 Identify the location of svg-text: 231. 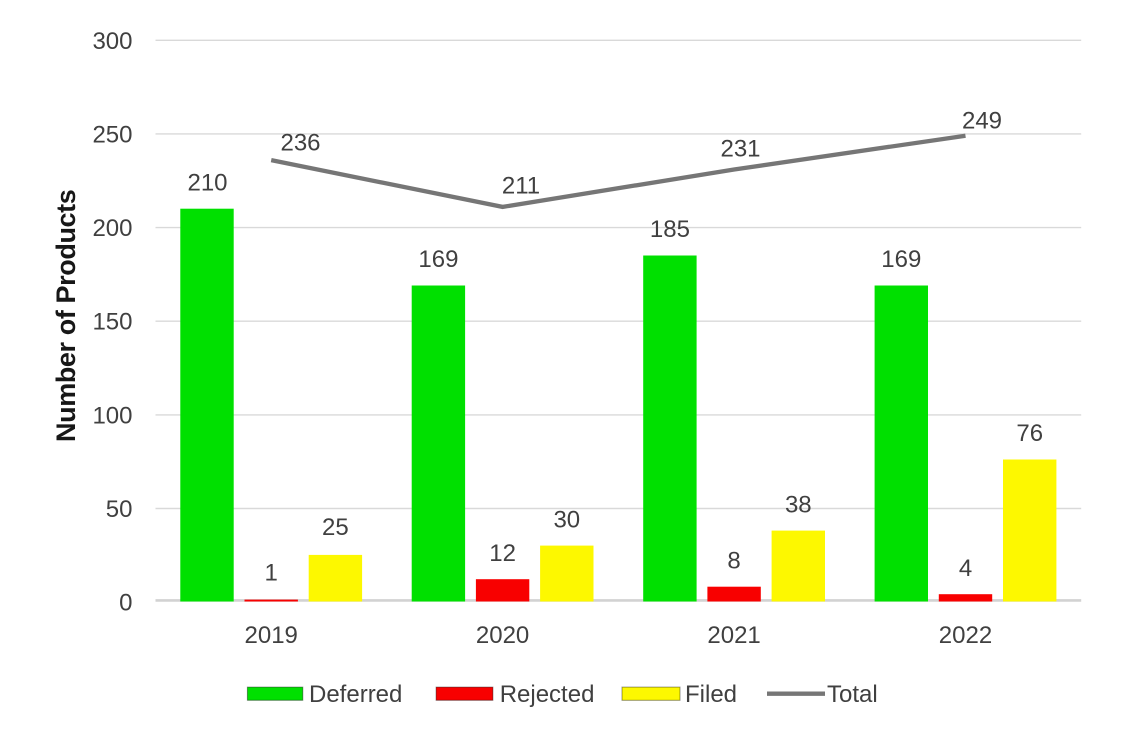
(740, 149).